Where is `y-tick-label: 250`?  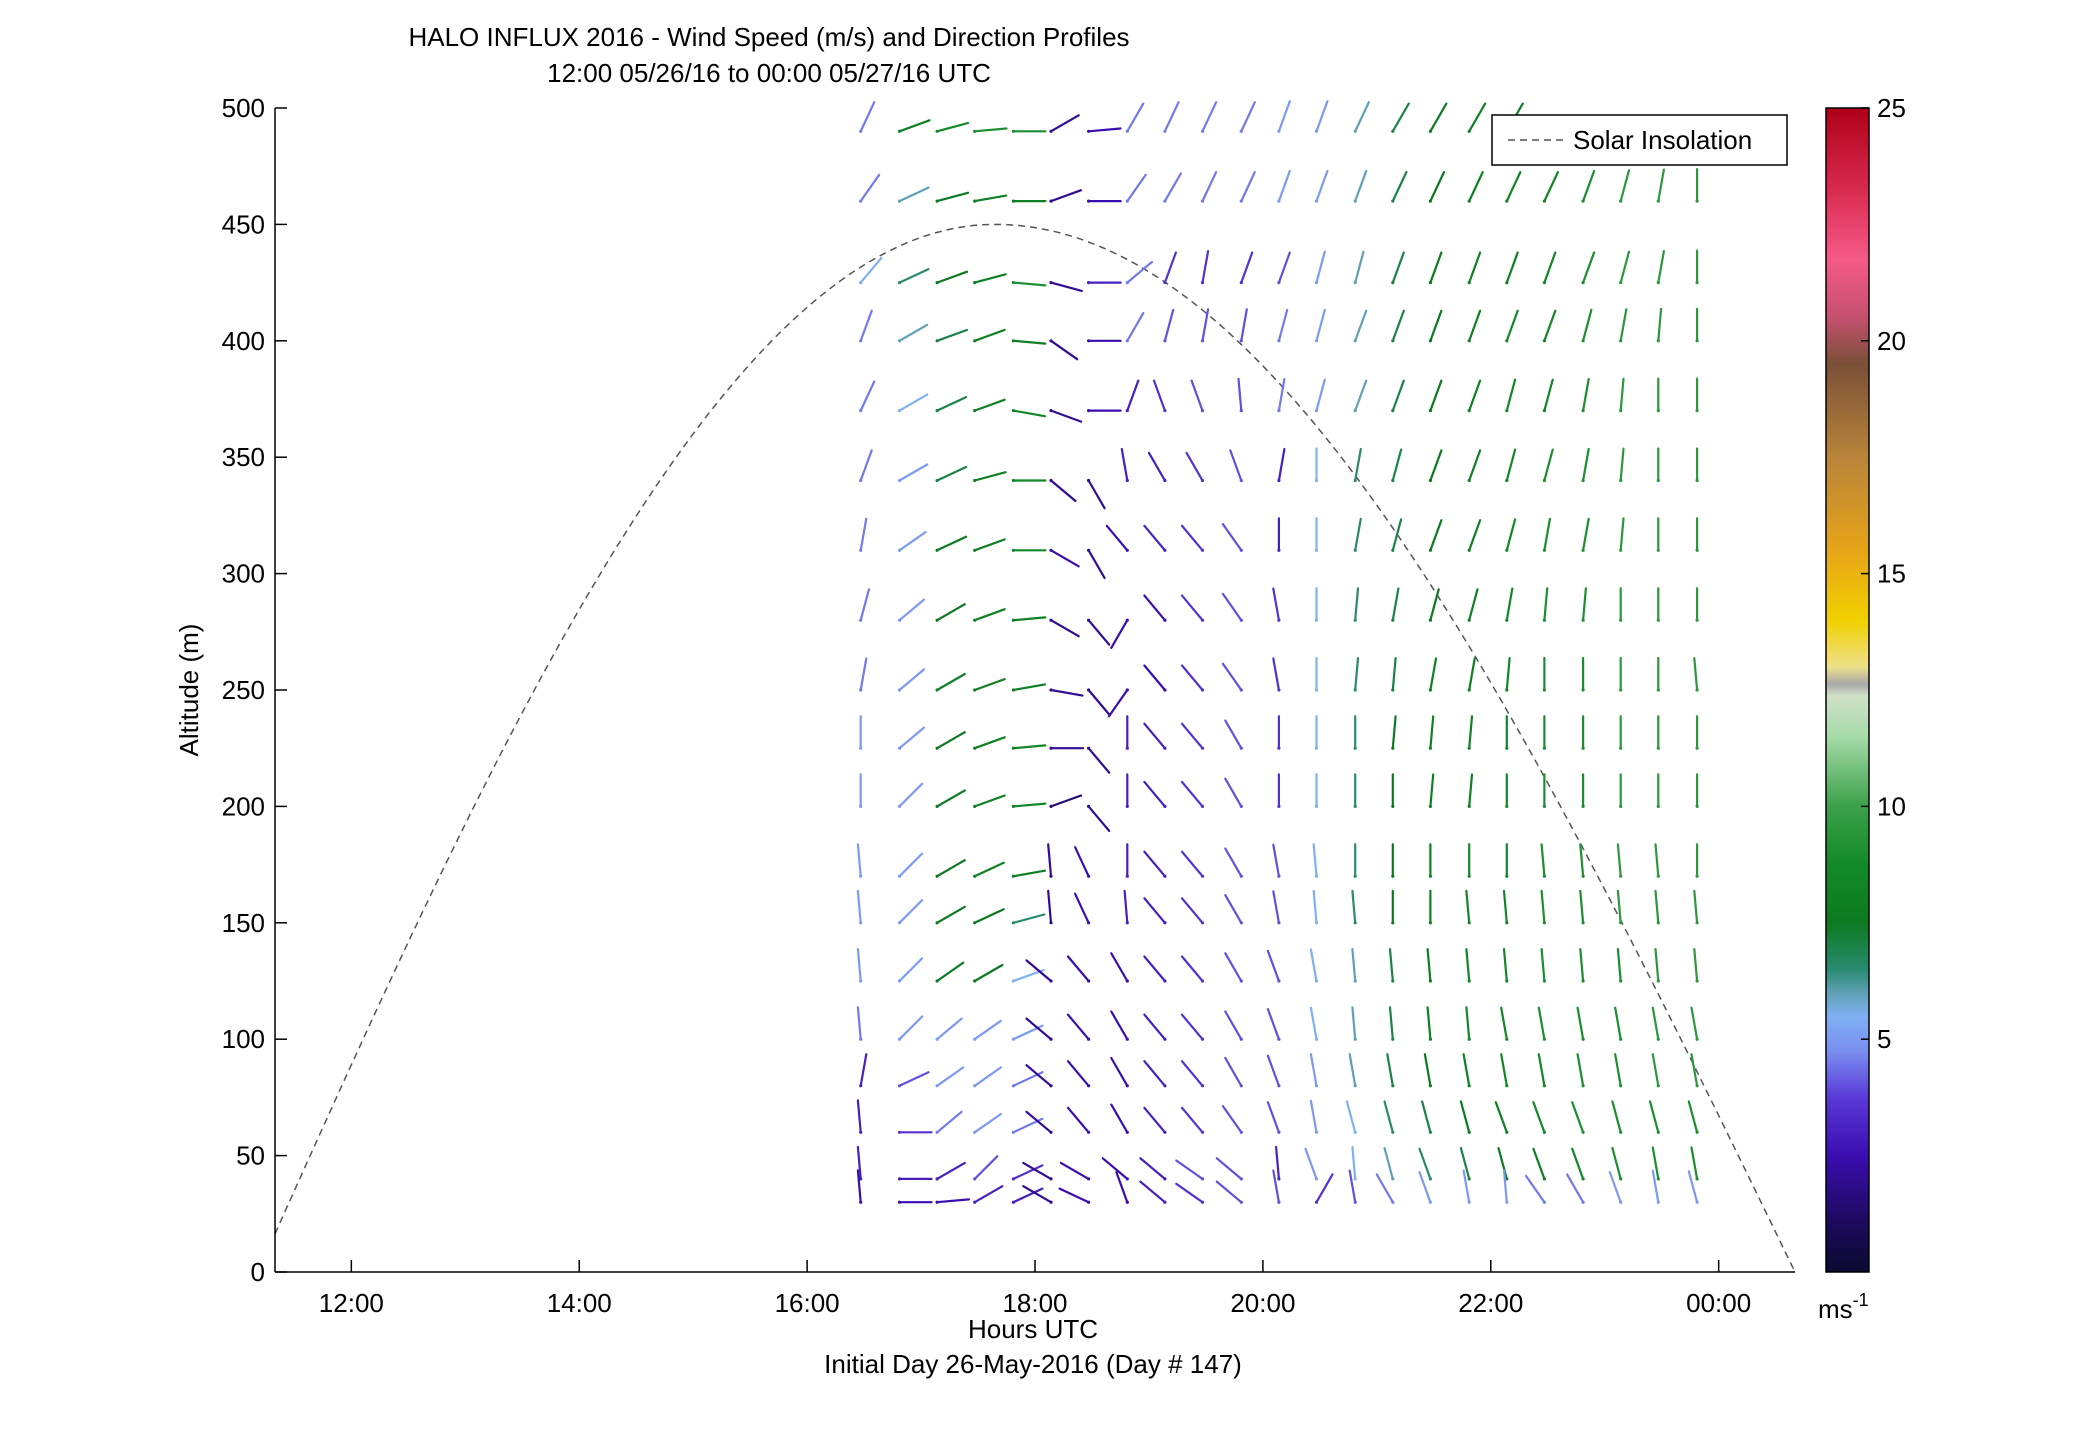
y-tick-label: 250 is located at coordinates (243, 690).